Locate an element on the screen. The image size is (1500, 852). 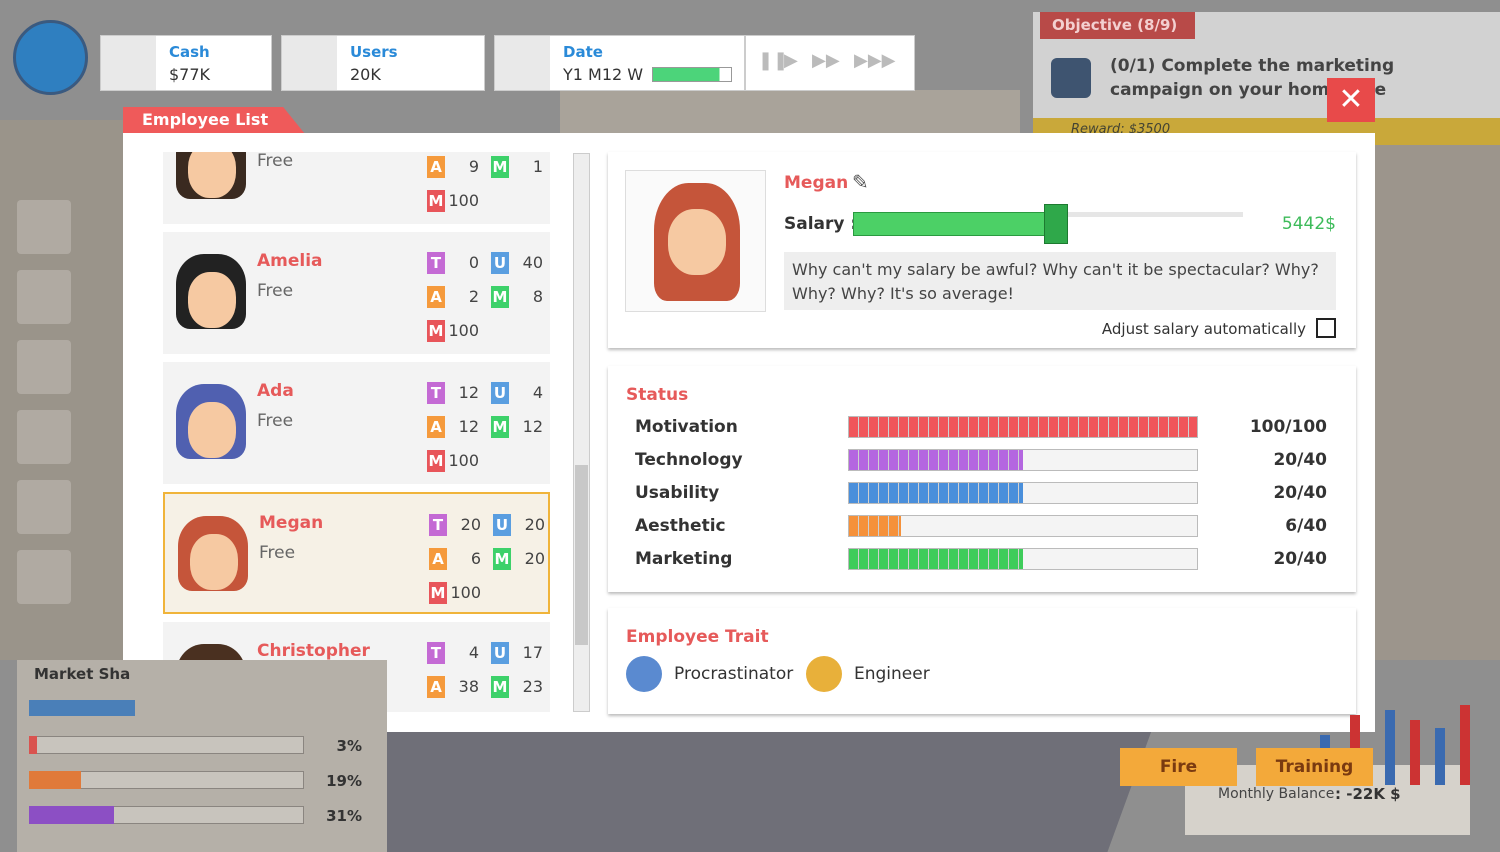
edit-icon: ✎ is located at coordinates (860, 182).